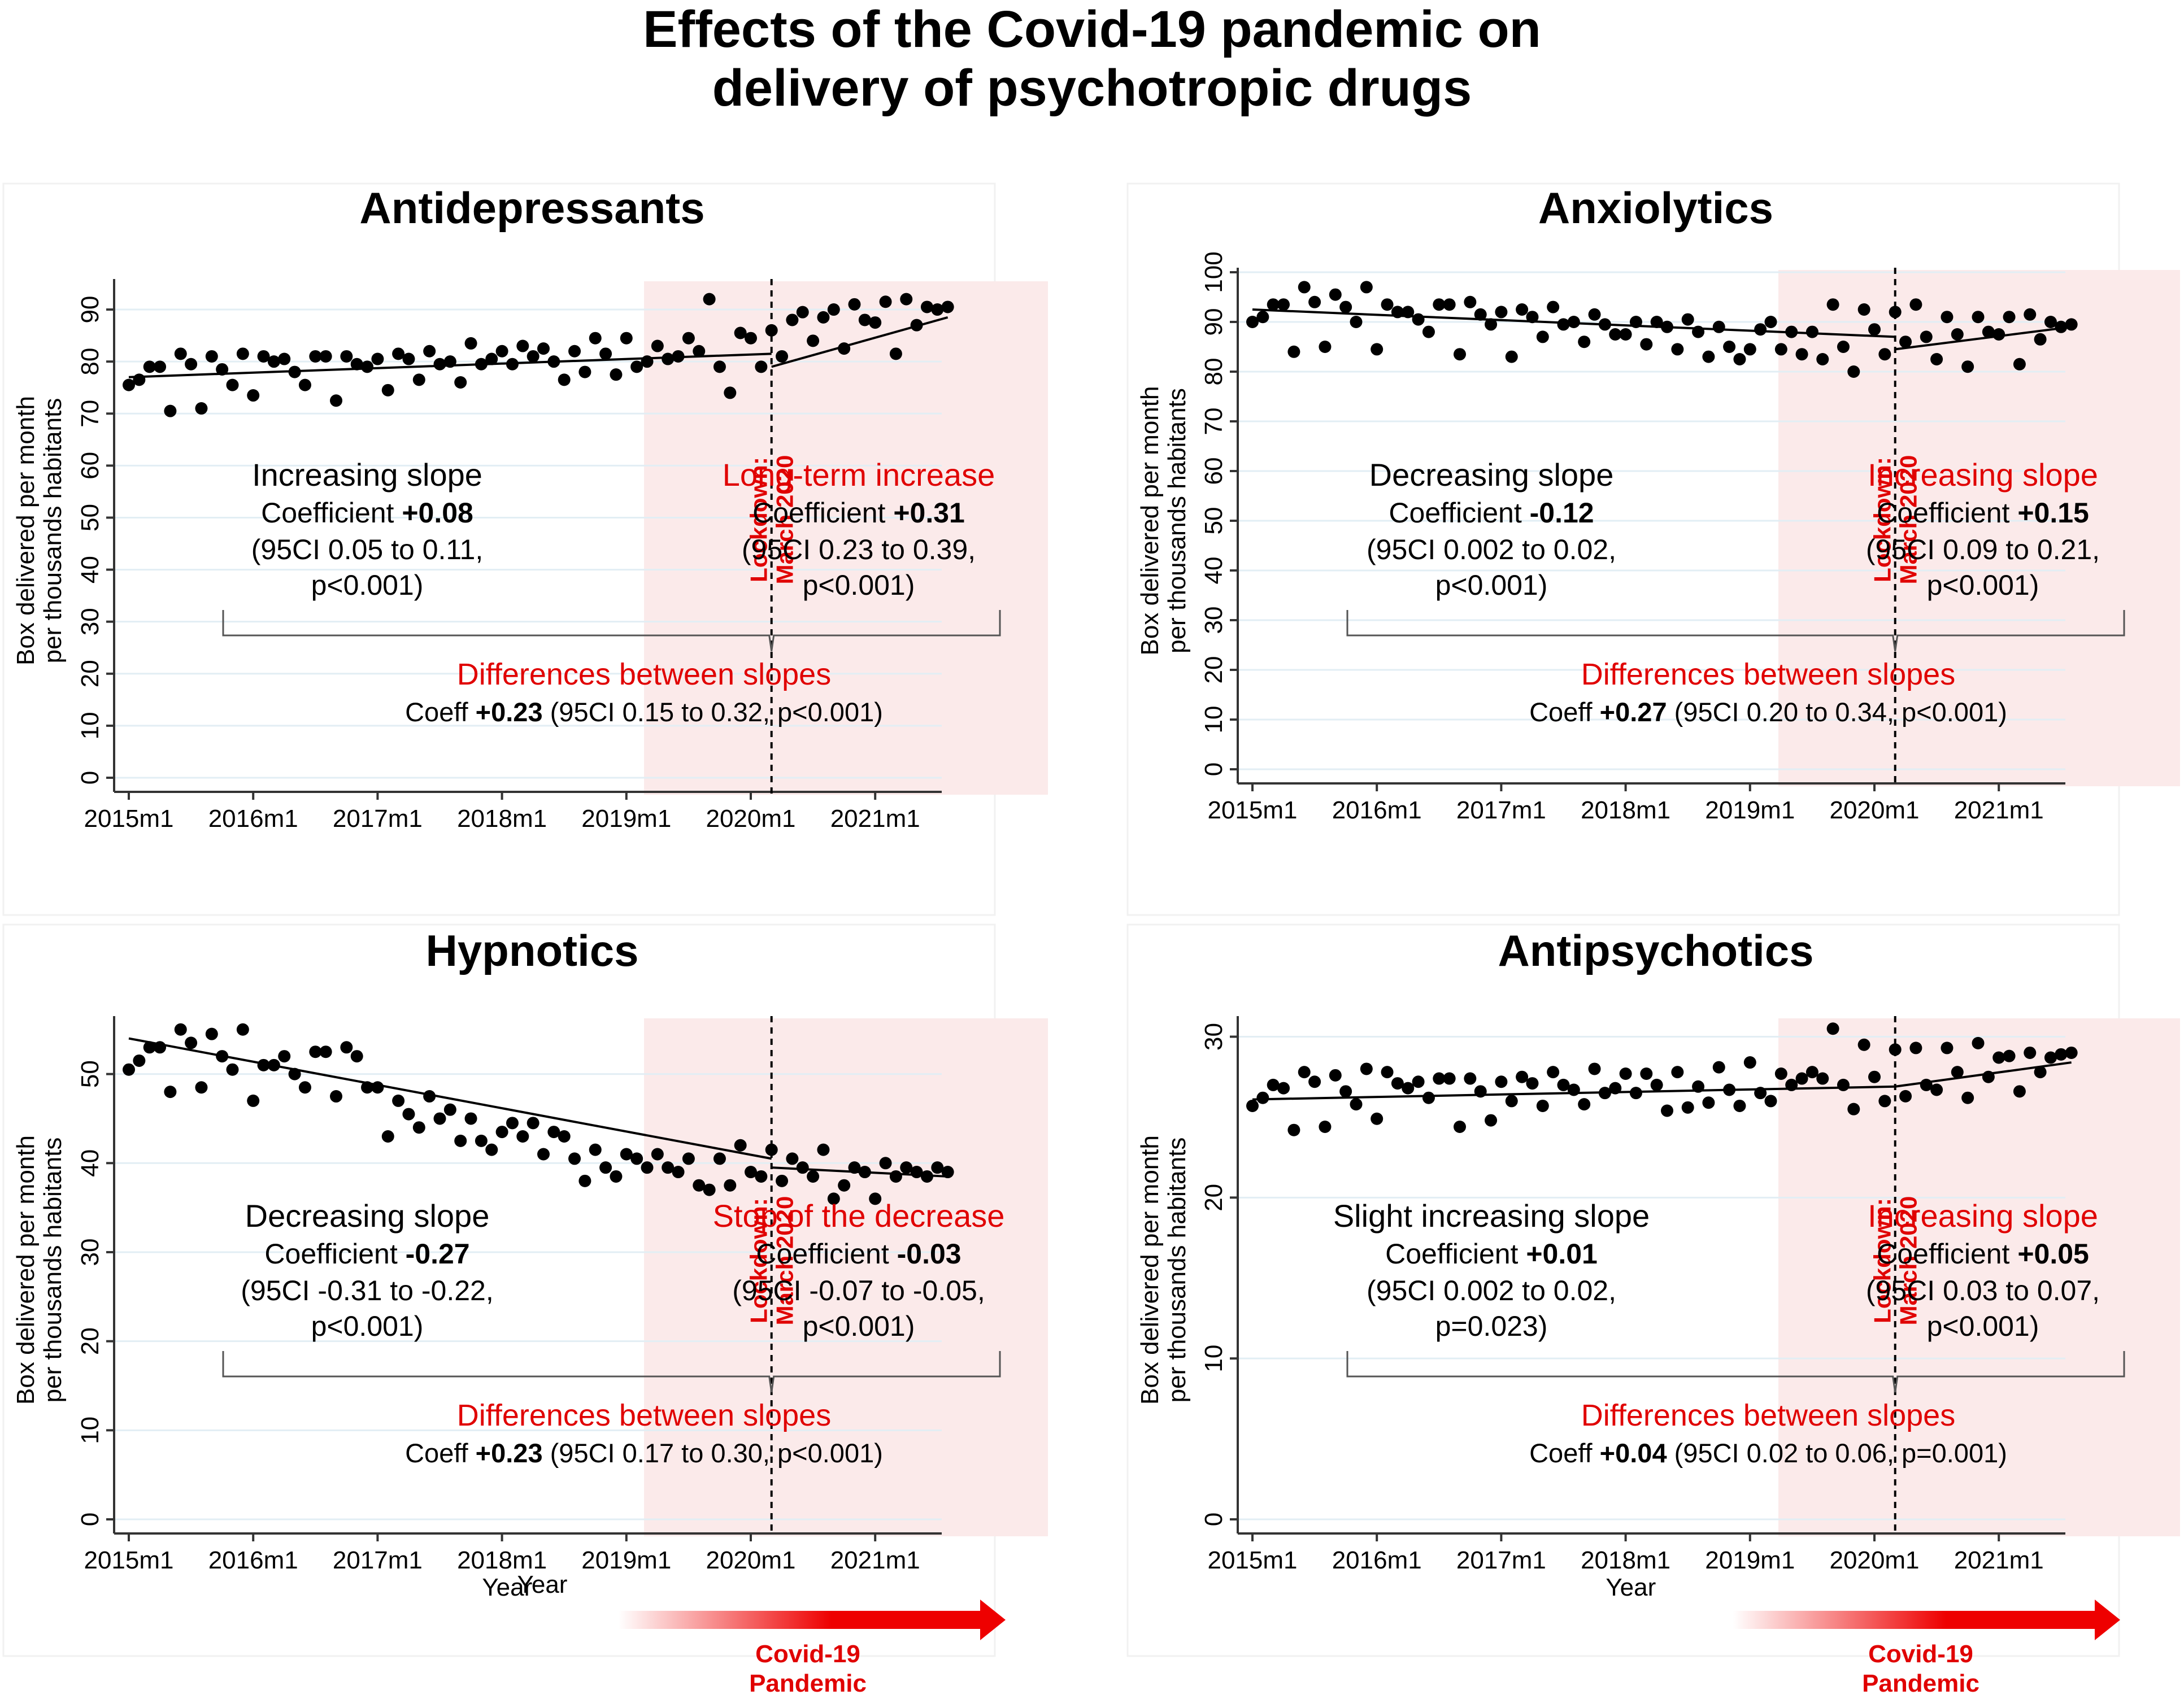 The height and width of the screenshot is (1695, 2184). I want to click on left-annotation-ci: (95CI -0.31 to -0.22,, so click(367, 1290).